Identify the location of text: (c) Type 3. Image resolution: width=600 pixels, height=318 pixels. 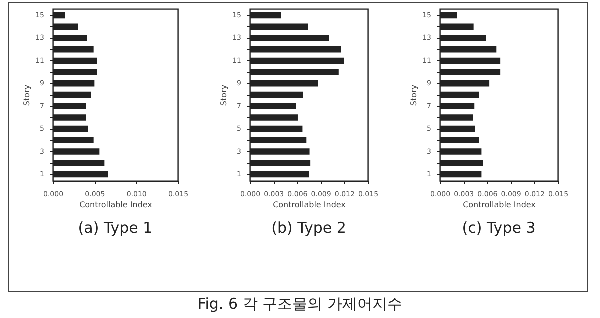
(499, 228).